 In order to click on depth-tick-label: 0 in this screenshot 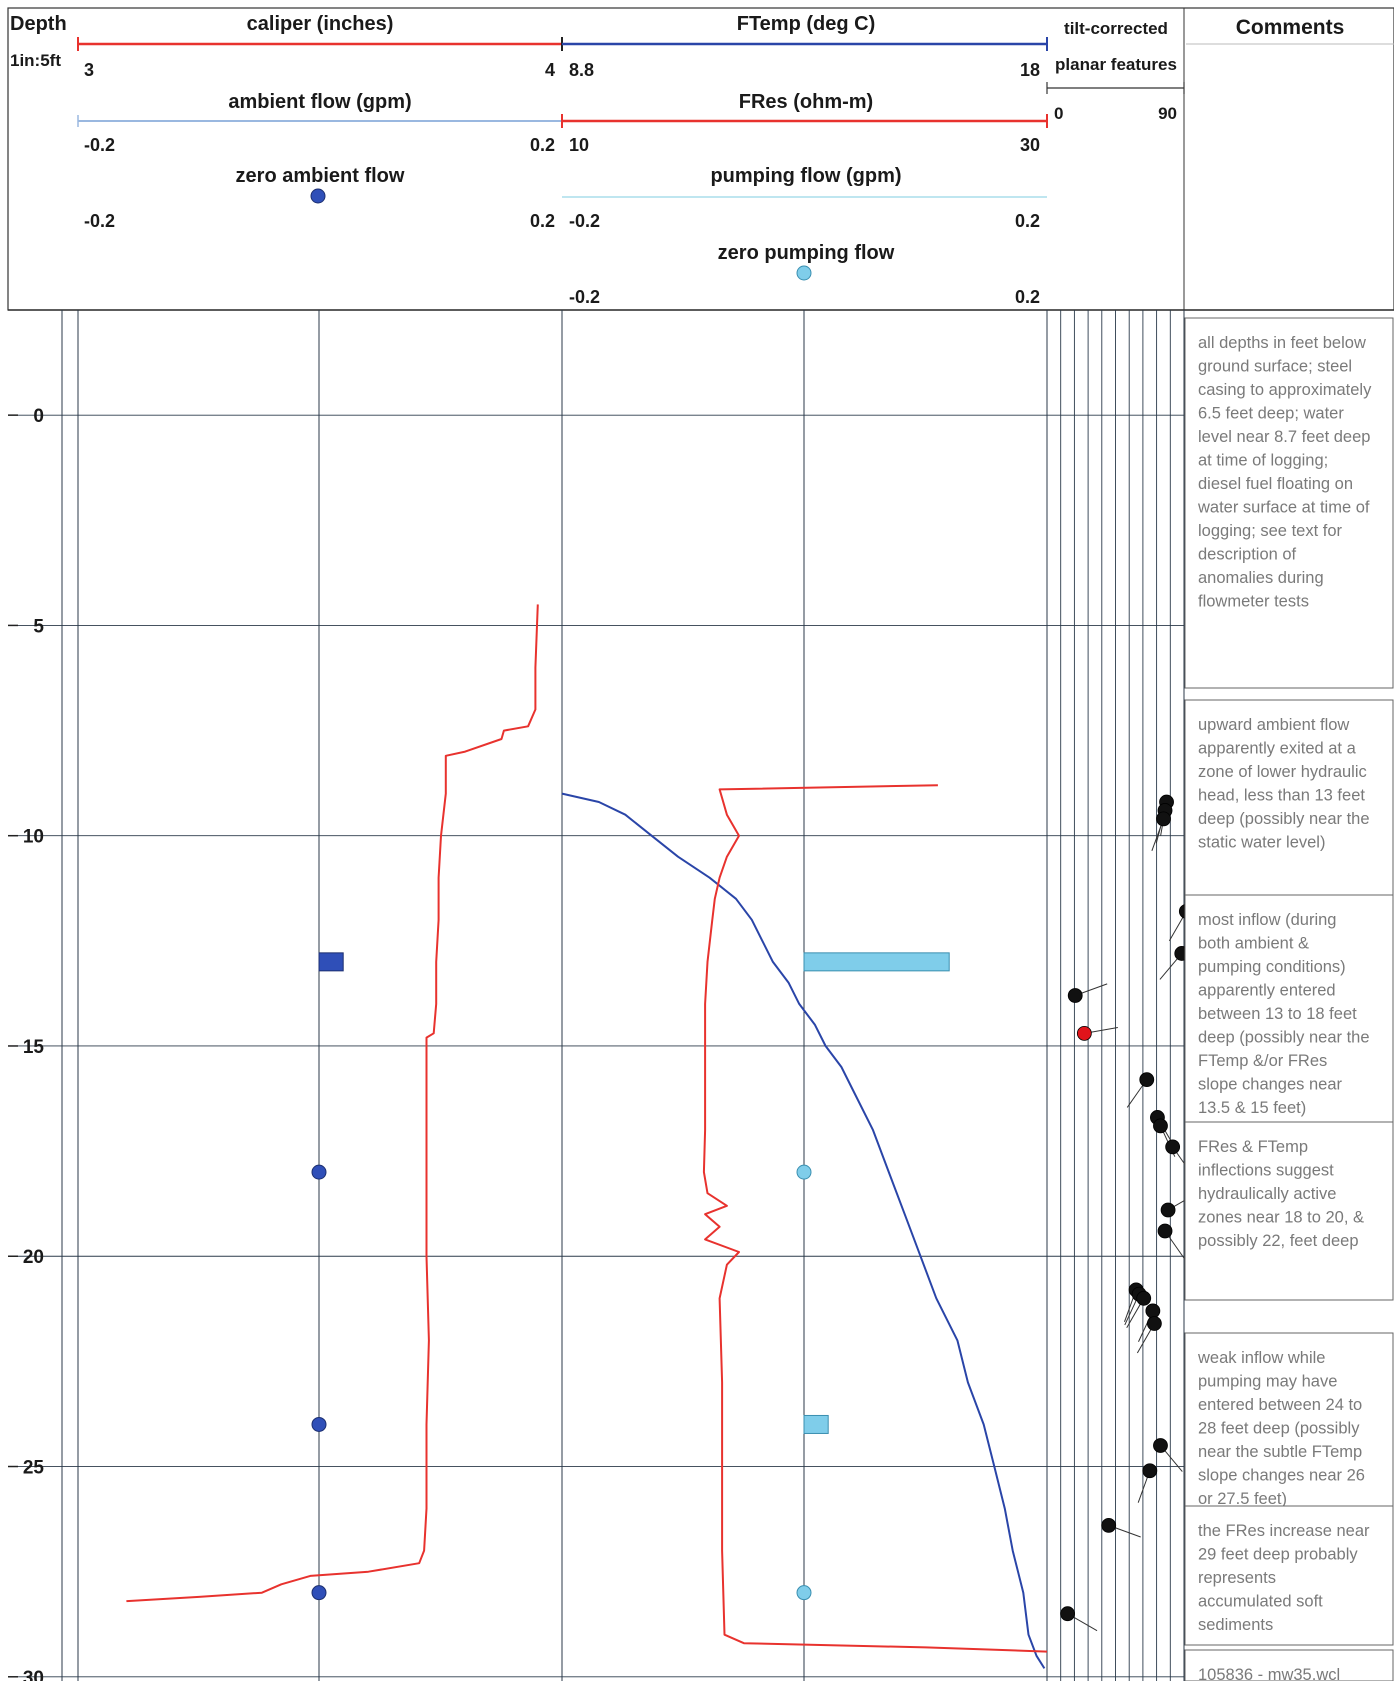, I will do `click(38, 416)`.